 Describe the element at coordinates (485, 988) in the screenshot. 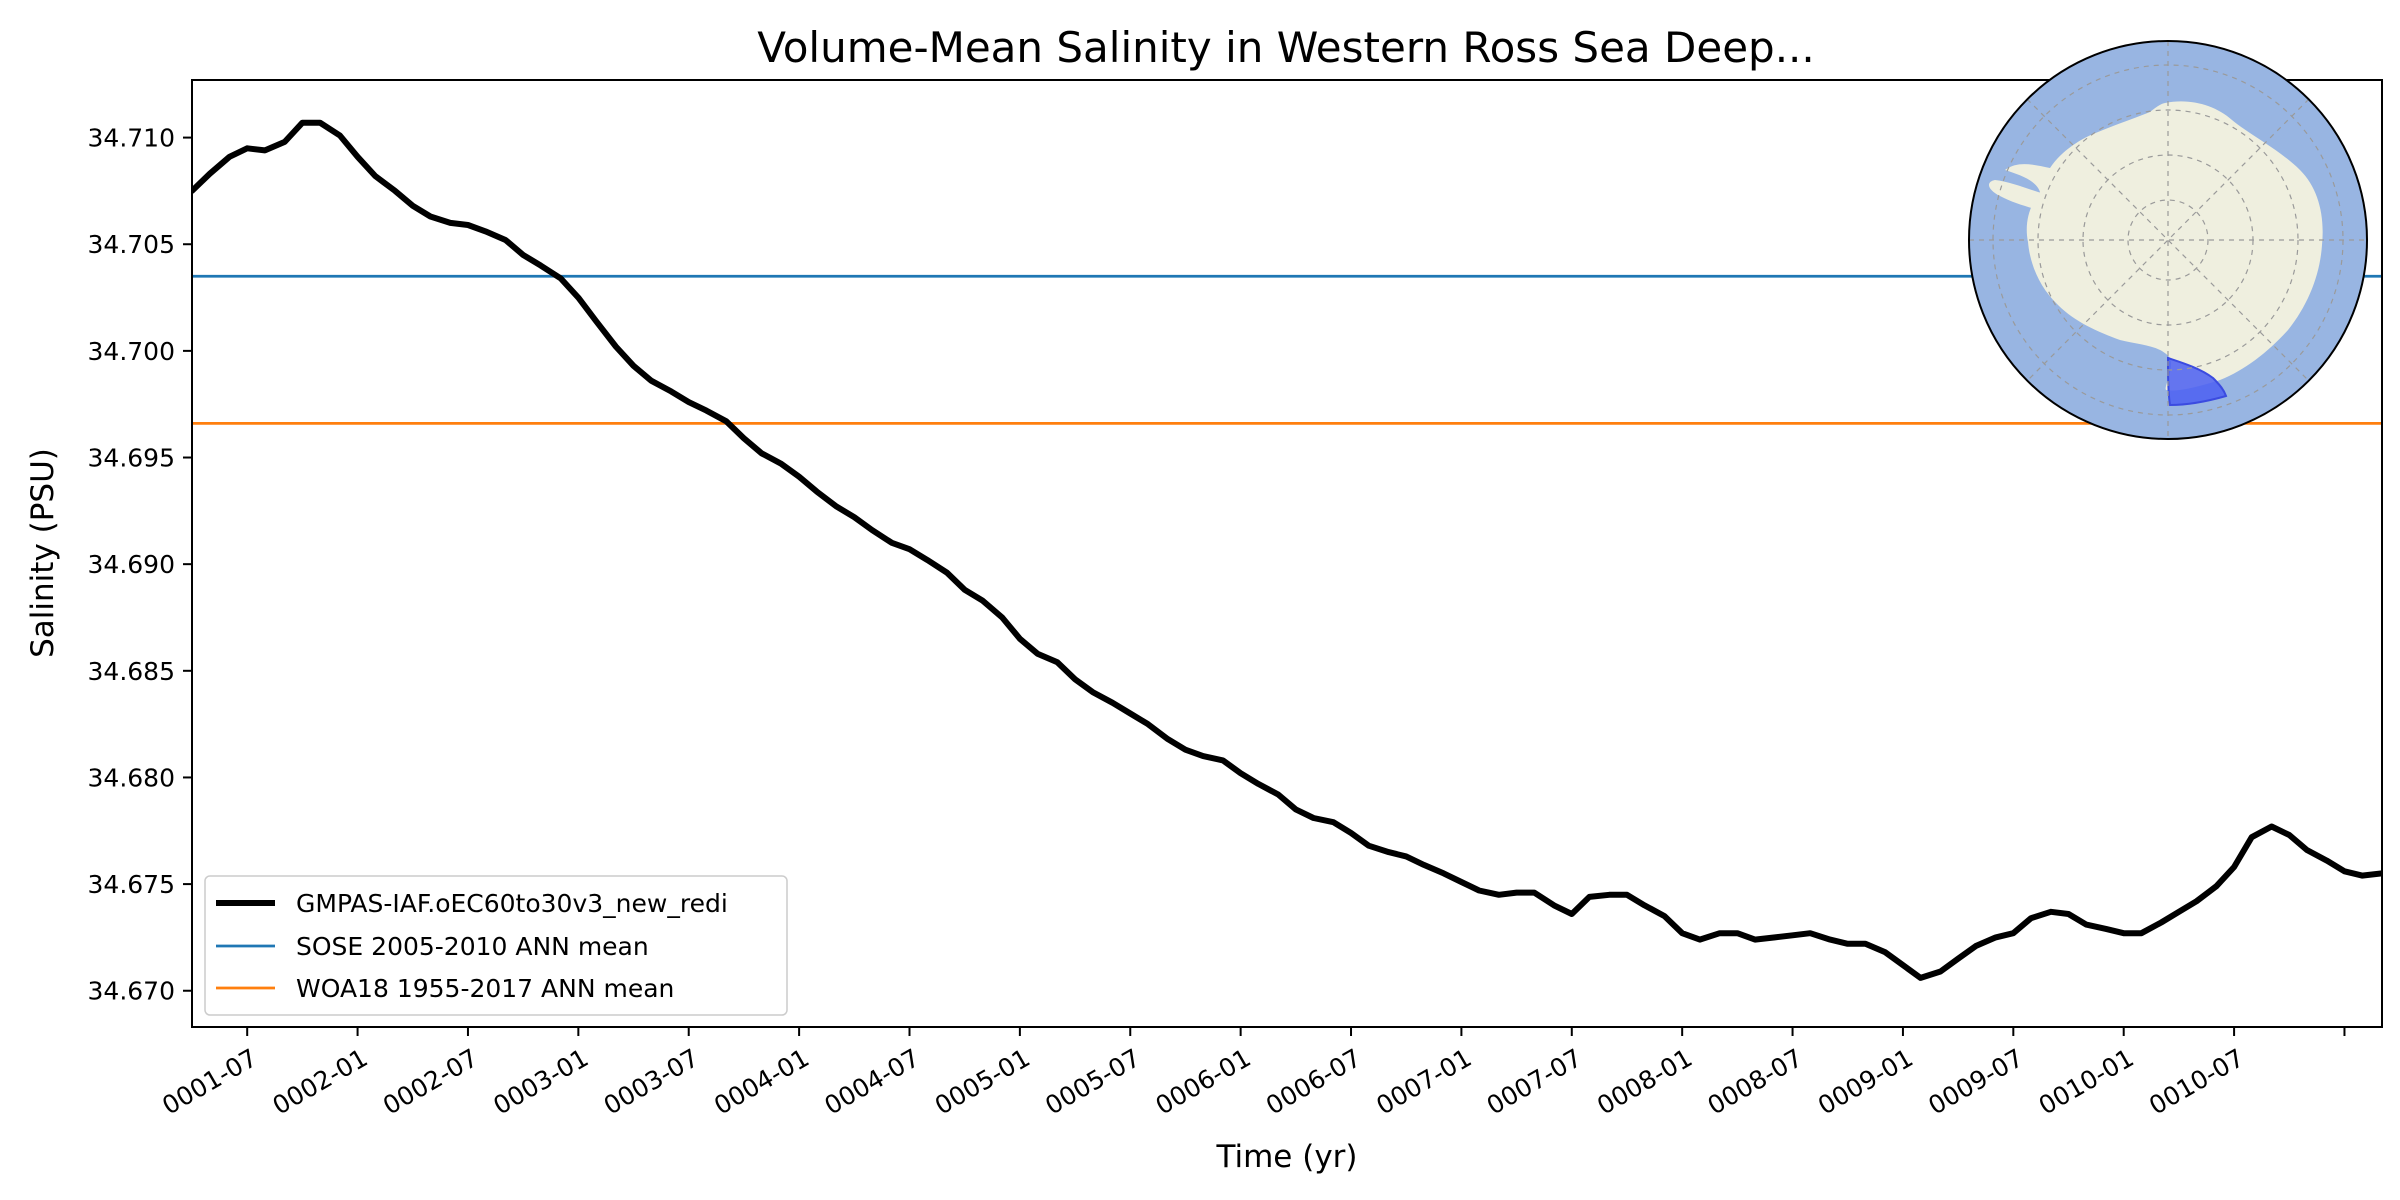

I see `legend-label-woa18: WOA18 1955-2017 ANN mean` at that location.